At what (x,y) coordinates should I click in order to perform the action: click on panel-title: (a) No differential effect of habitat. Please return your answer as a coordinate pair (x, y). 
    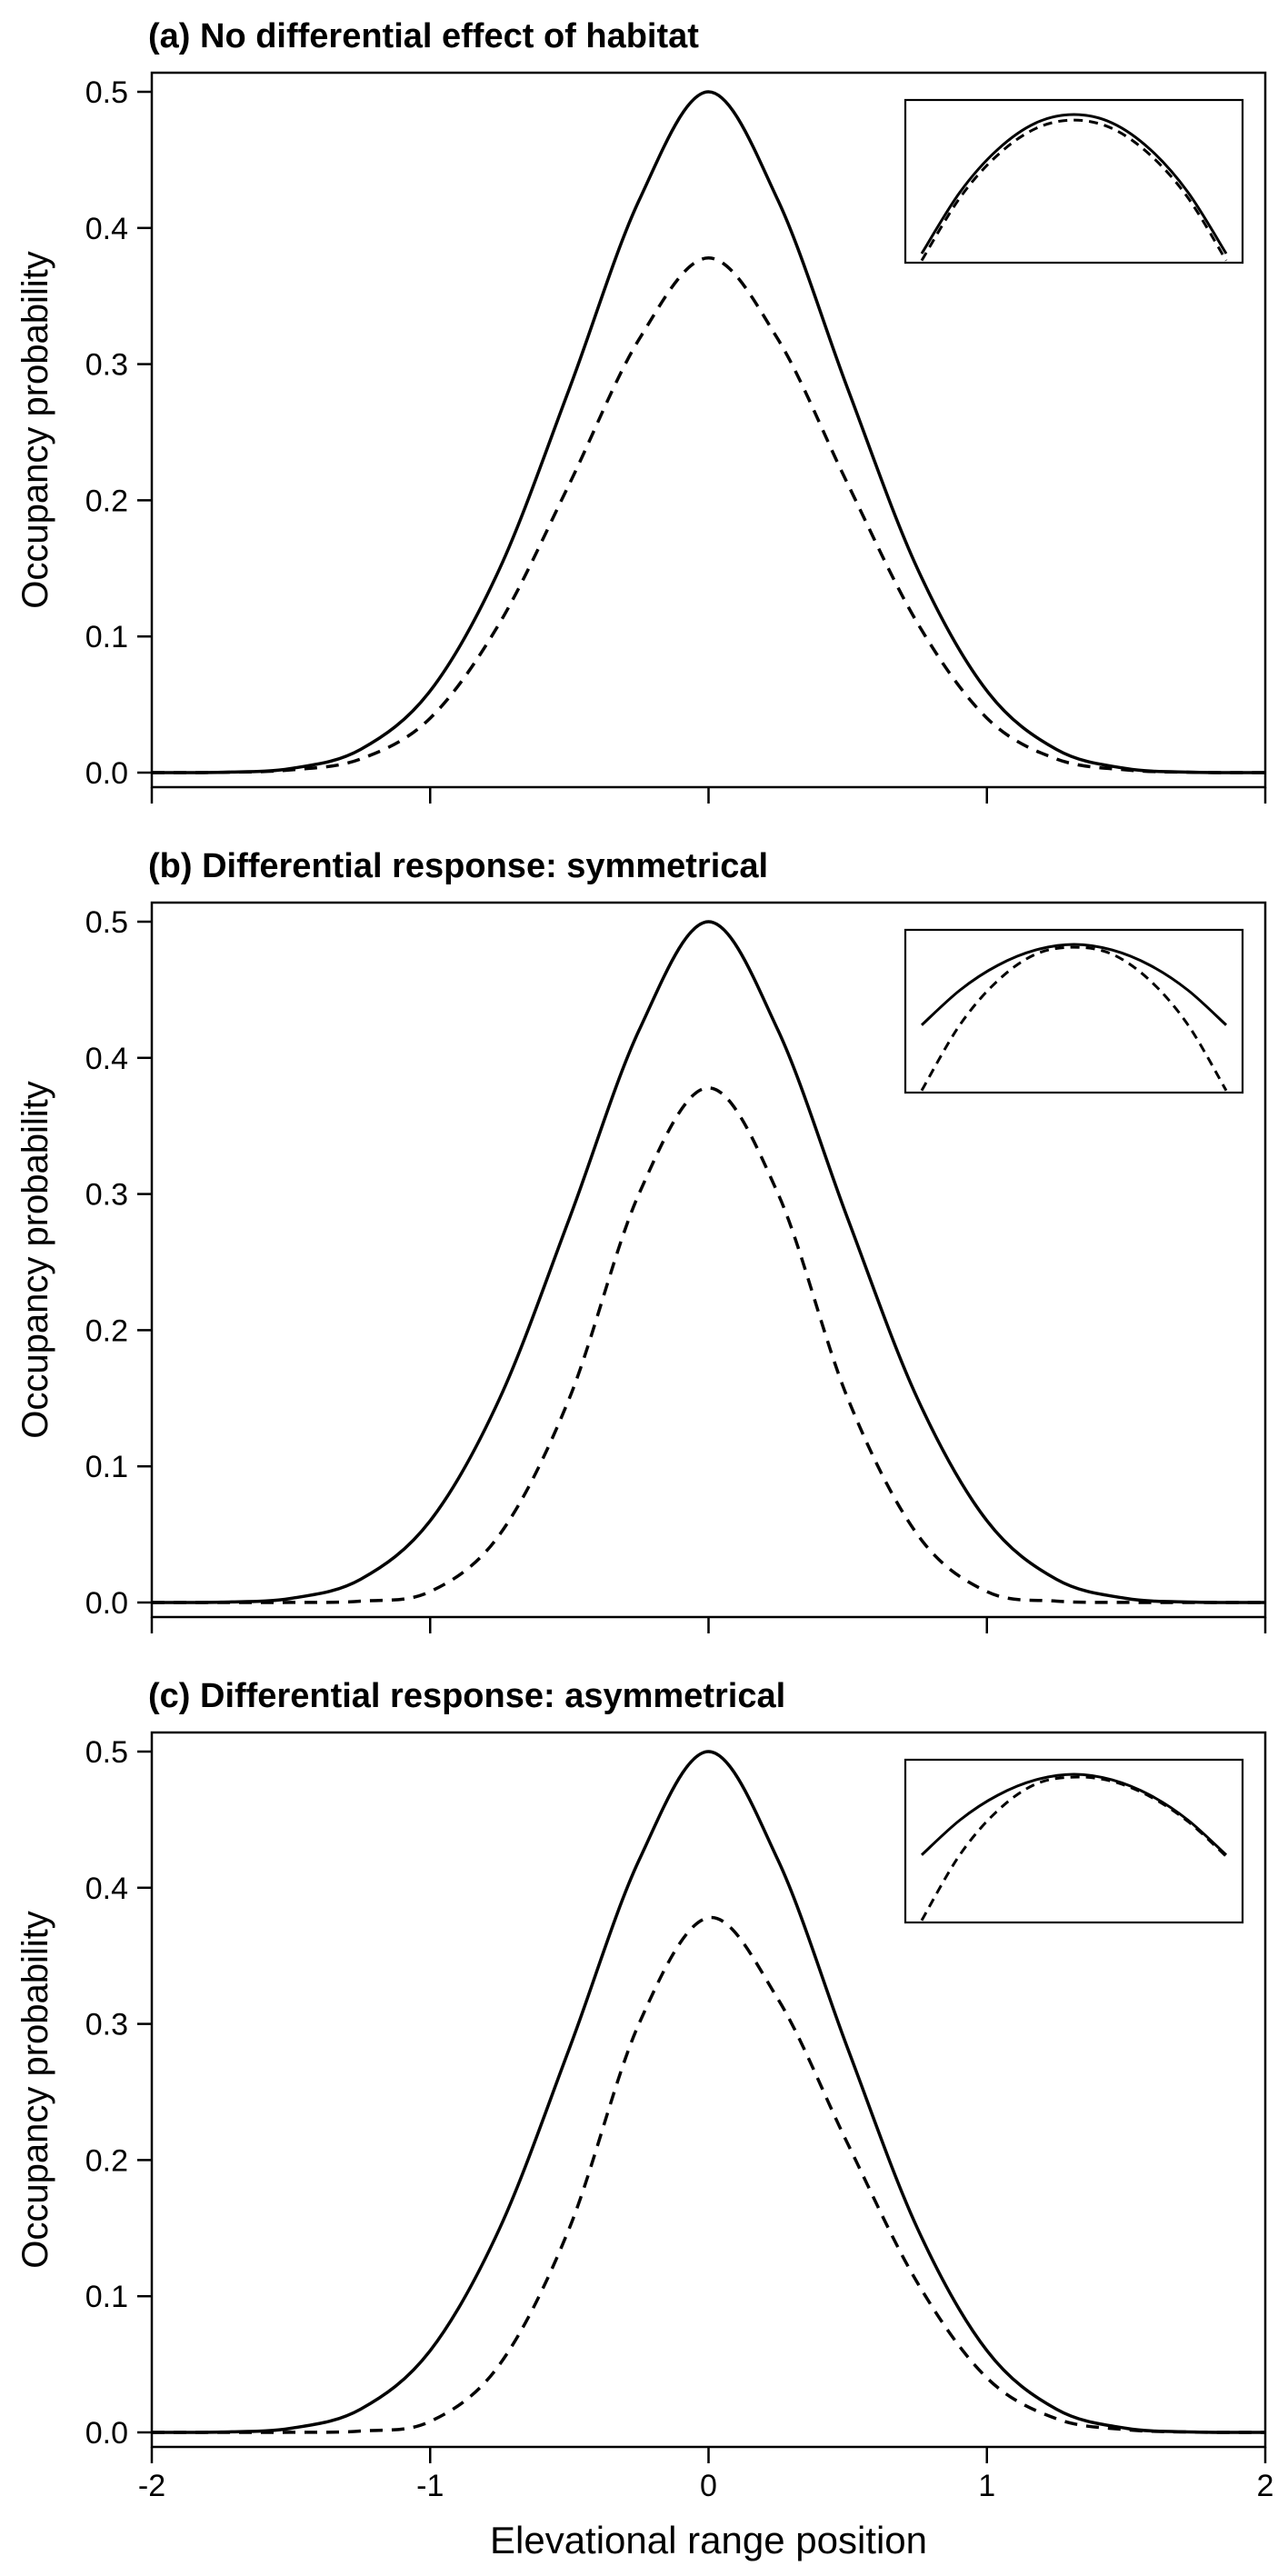
    Looking at the image, I should click on (423, 36).